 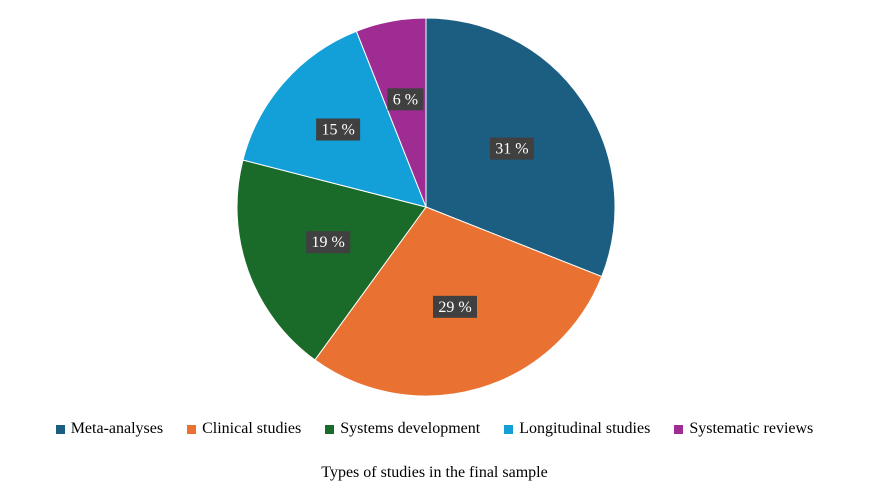 I want to click on data-label: 15 %, so click(x=338, y=129).